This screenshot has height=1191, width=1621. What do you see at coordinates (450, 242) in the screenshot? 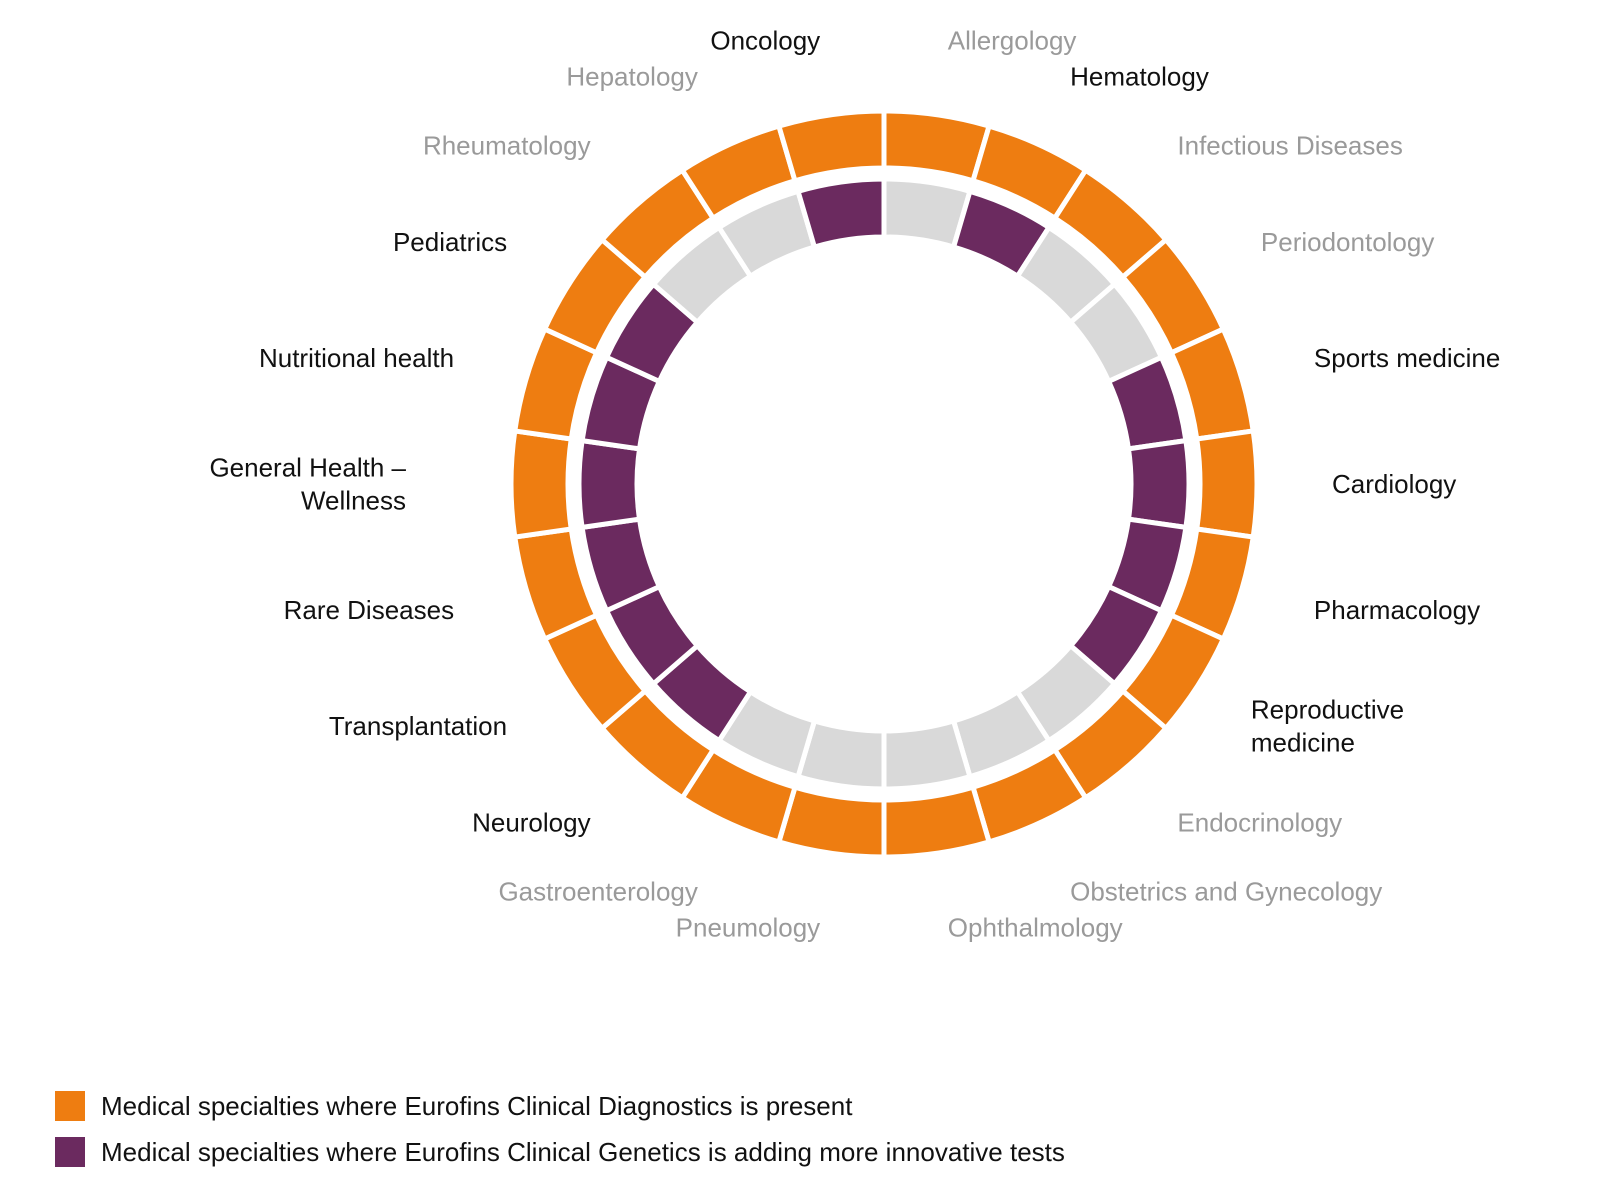
I see `label-pediatrics: Pediatrics` at bounding box center [450, 242].